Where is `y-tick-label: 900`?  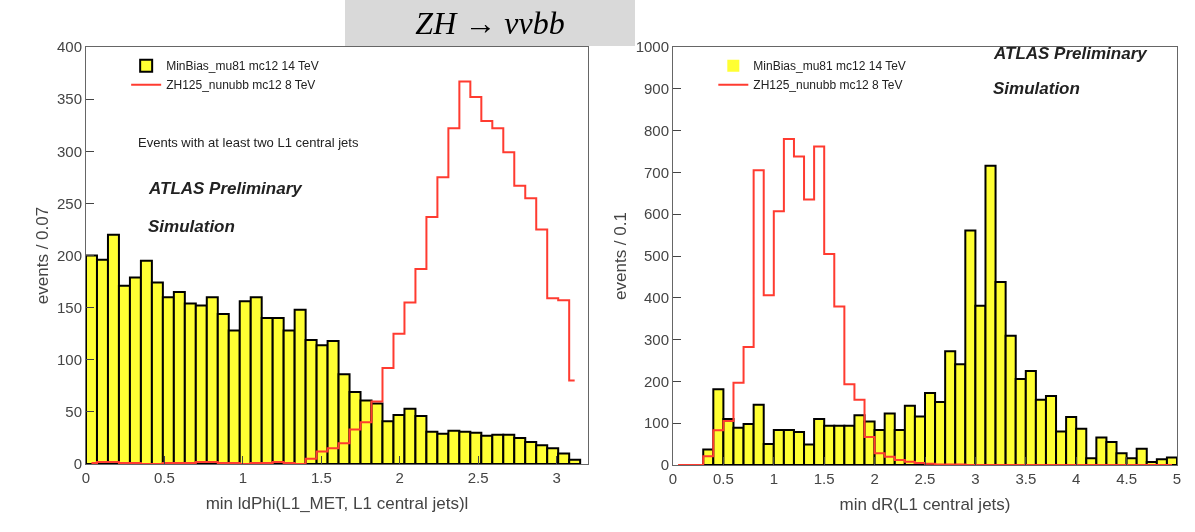
y-tick-label: 900 is located at coordinates (656, 89).